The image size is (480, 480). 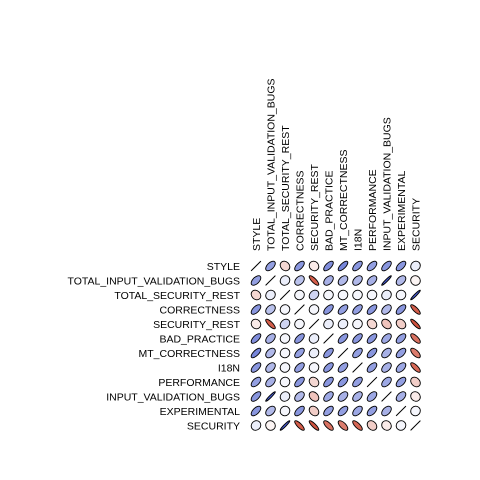 I want to click on cell-i18n-i18n, so click(x=357, y=367).